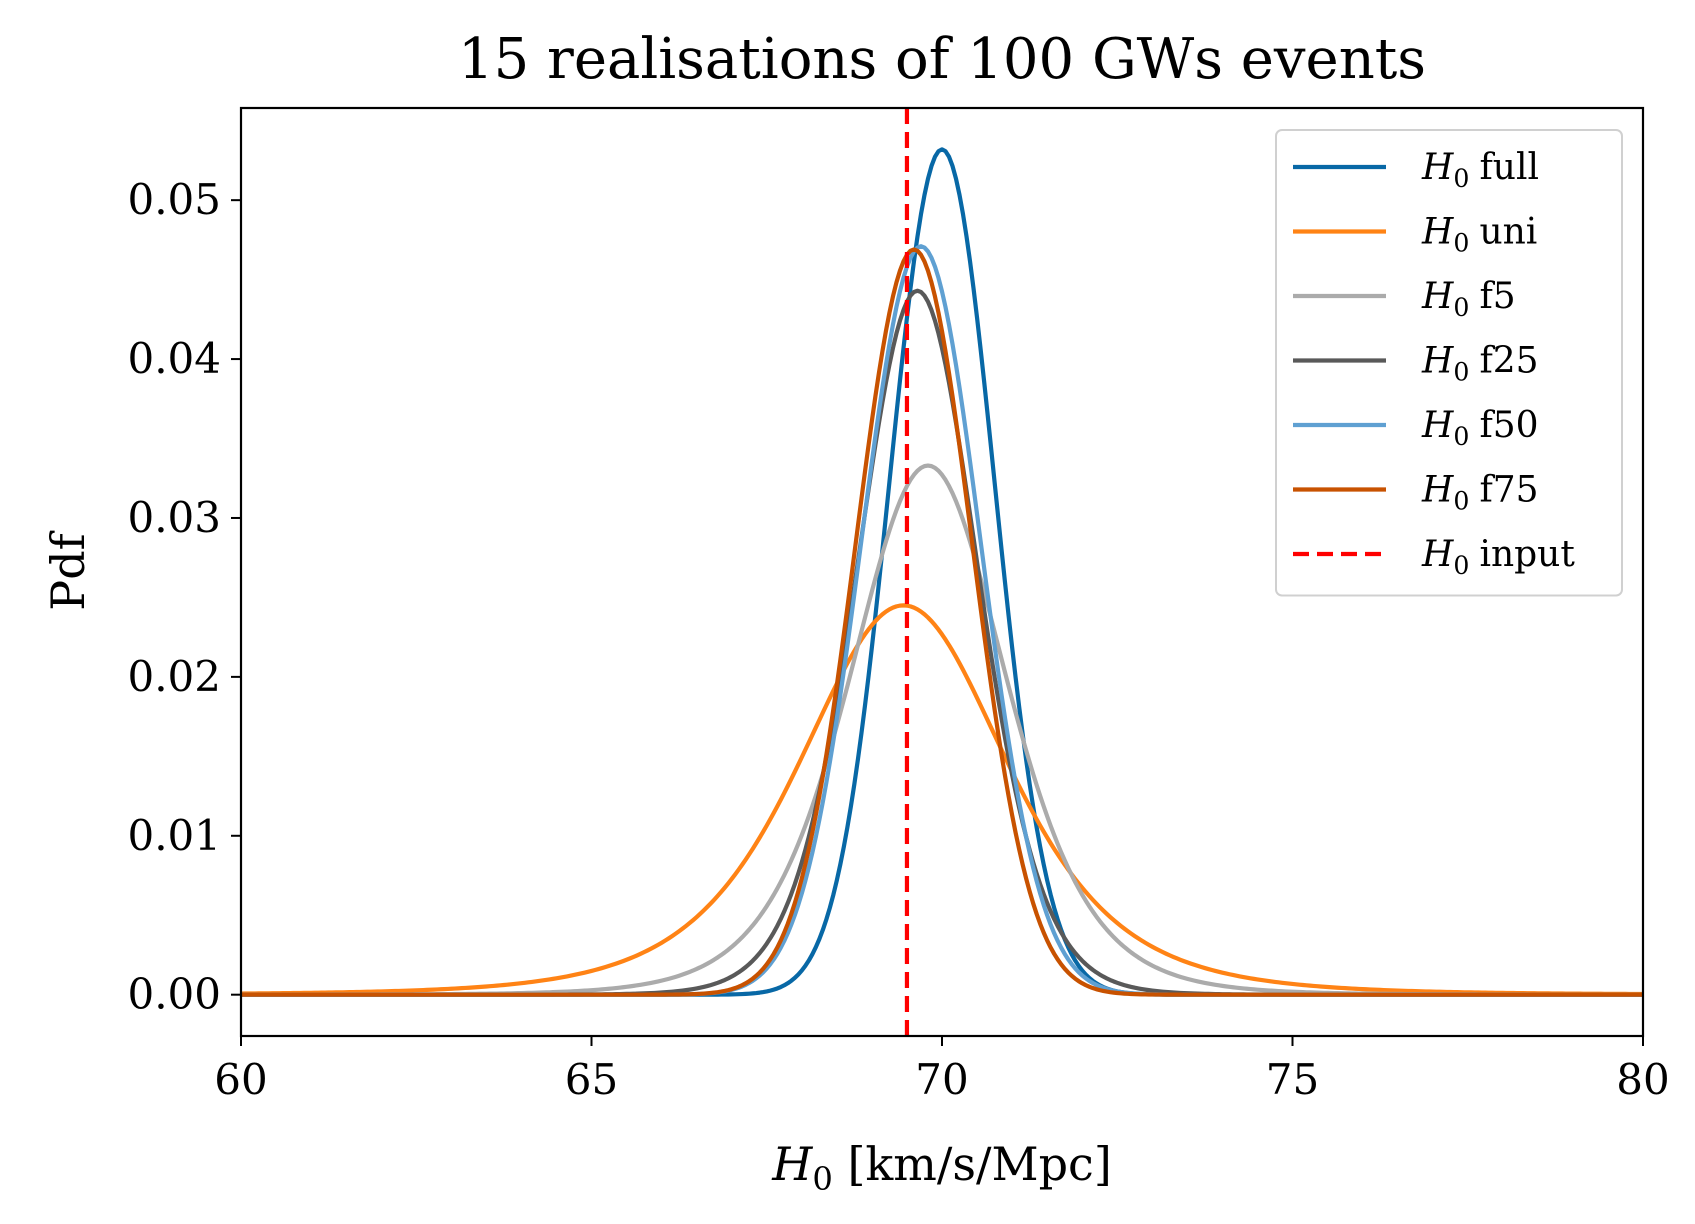 This screenshot has width=1695, height=1224. I want to click on legend-label-name: uni, so click(1508, 232).